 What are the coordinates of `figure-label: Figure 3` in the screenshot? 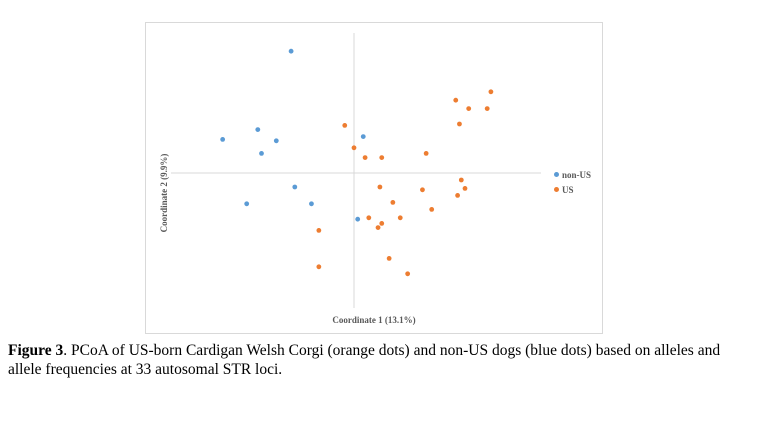 It's located at (36, 350).